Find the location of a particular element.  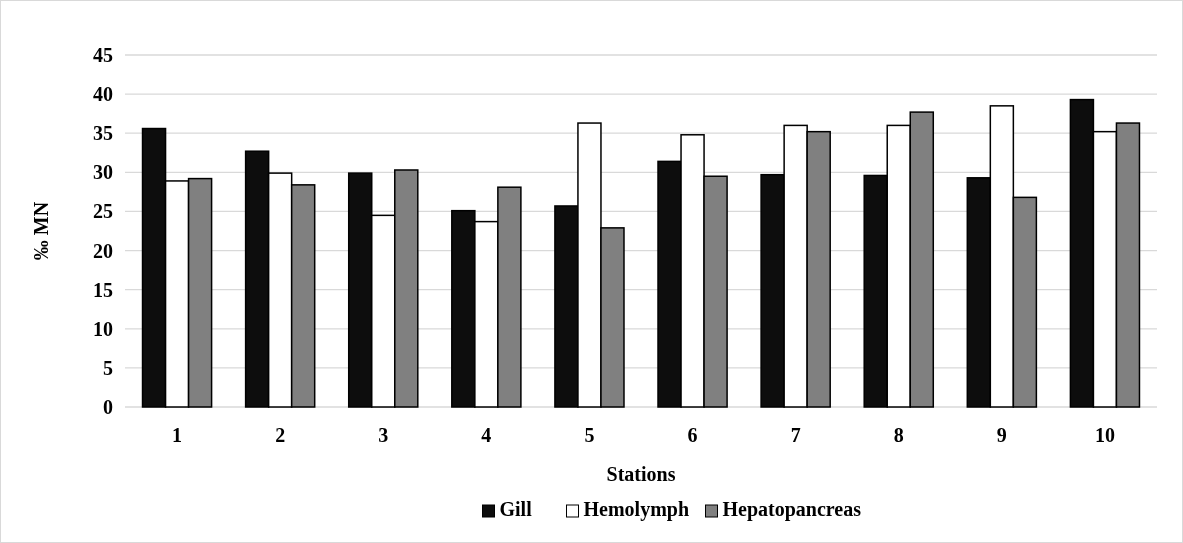

x-tick-label: 8 is located at coordinates (898, 435).